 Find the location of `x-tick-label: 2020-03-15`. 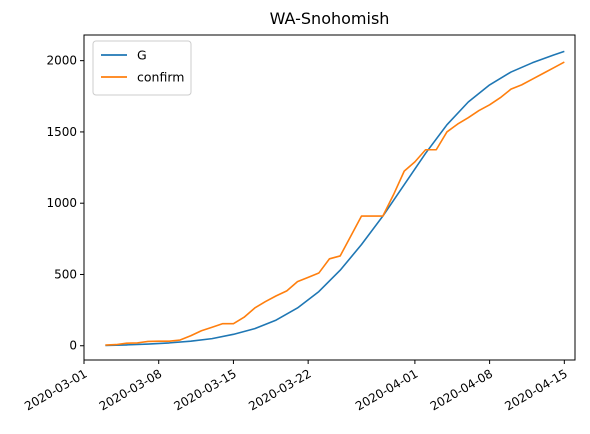

x-tick-label: 2020-03-15 is located at coordinates (205, 389).